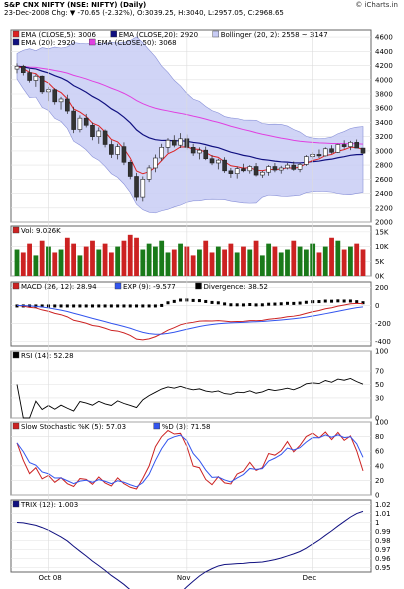 This screenshot has height=589, width=404. What do you see at coordinates (384, 109) in the screenshot?
I see `price-tick: 3600` at bounding box center [384, 109].